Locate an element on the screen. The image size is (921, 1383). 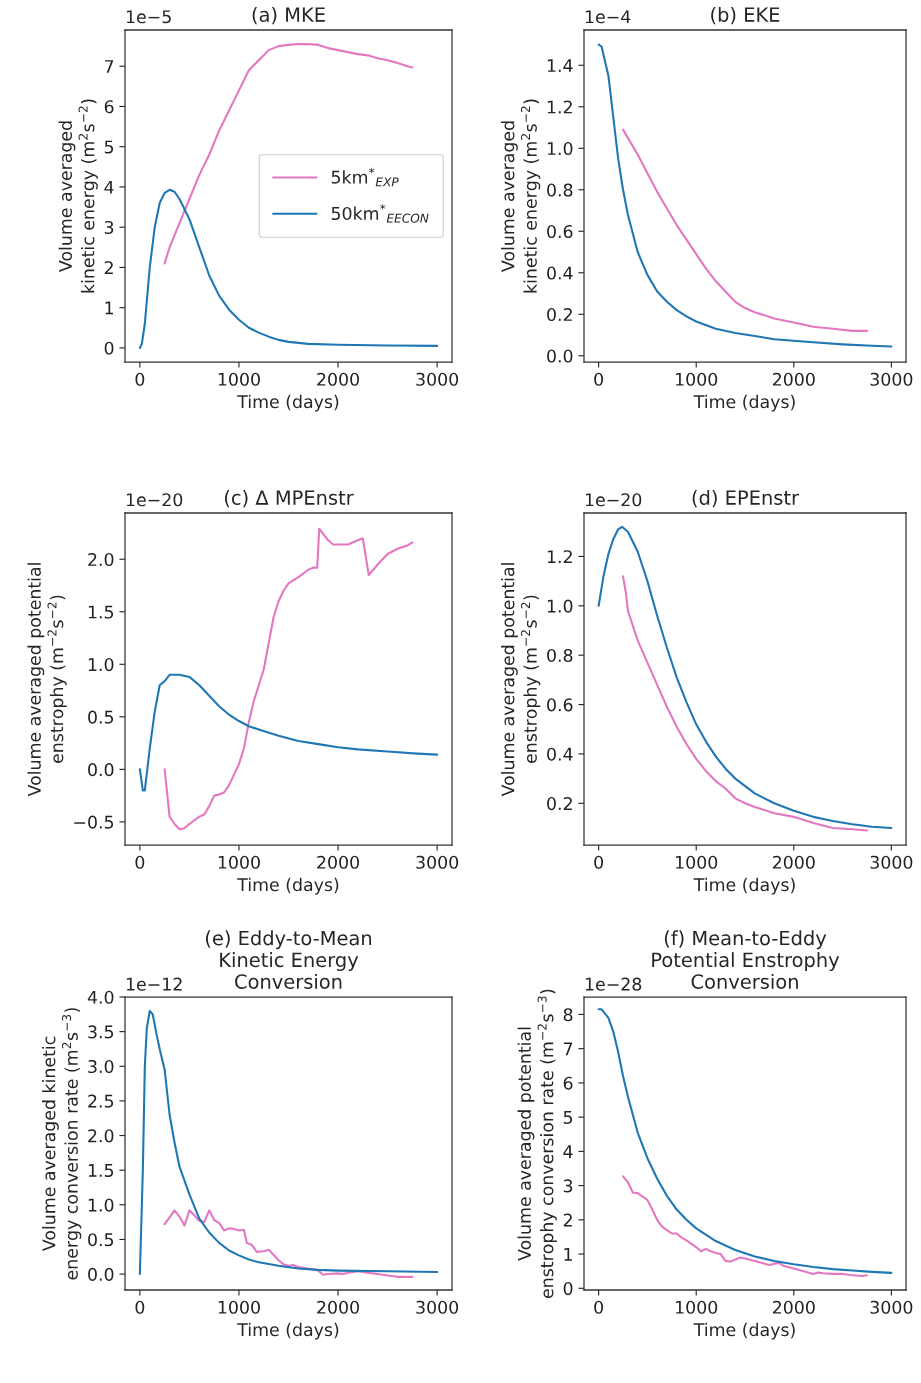
text: 1e−5 is located at coordinates (148, 17).